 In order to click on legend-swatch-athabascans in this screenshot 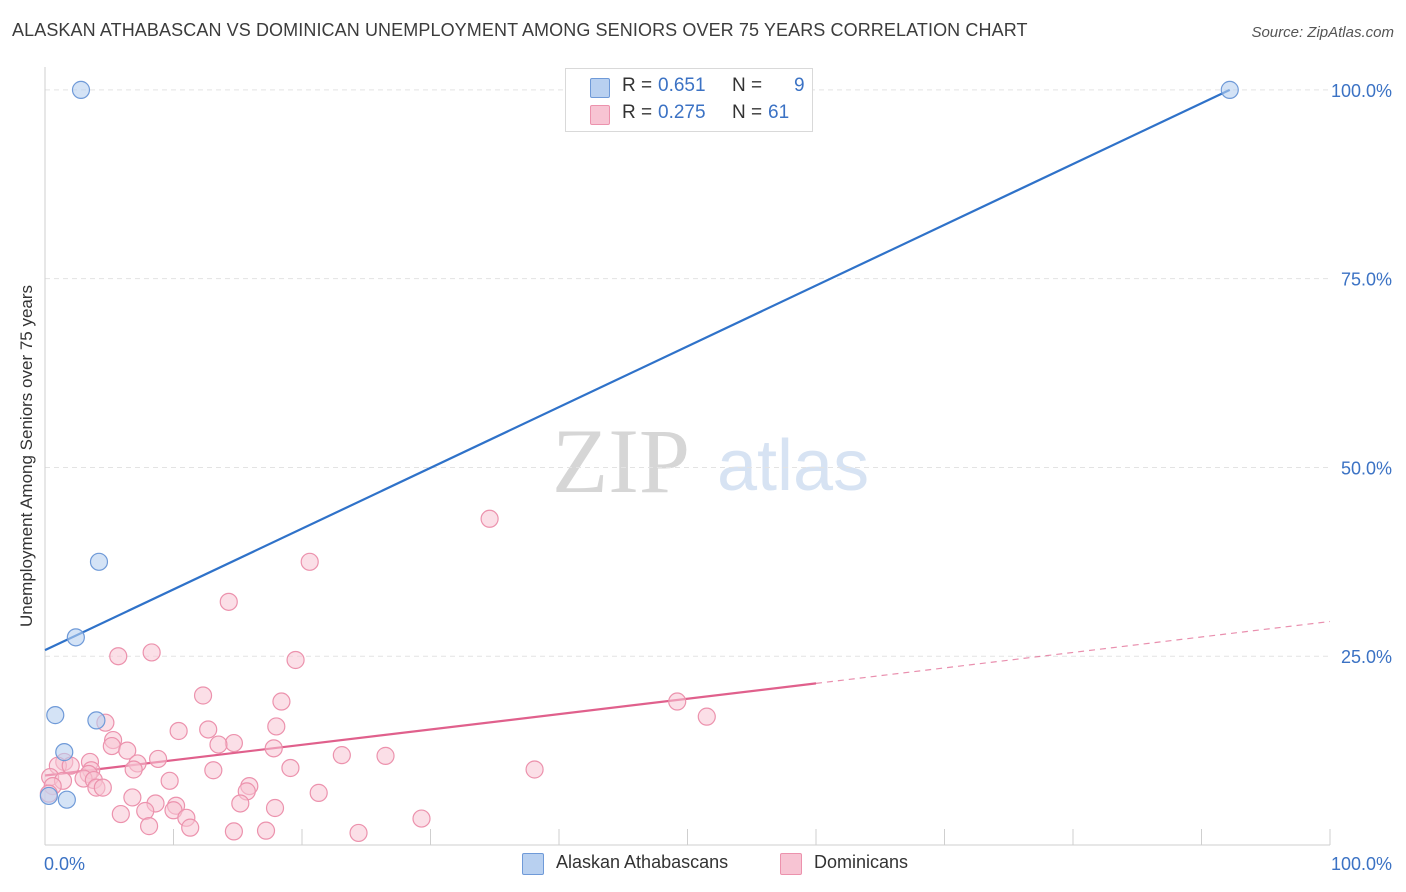, I will do `click(600, 88)`.